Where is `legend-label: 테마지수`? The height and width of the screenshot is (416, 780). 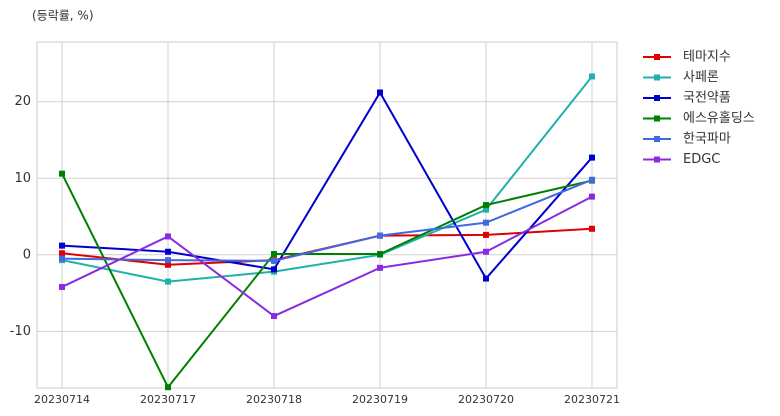
legend-label: 테마지수 is located at coordinates (707, 57).